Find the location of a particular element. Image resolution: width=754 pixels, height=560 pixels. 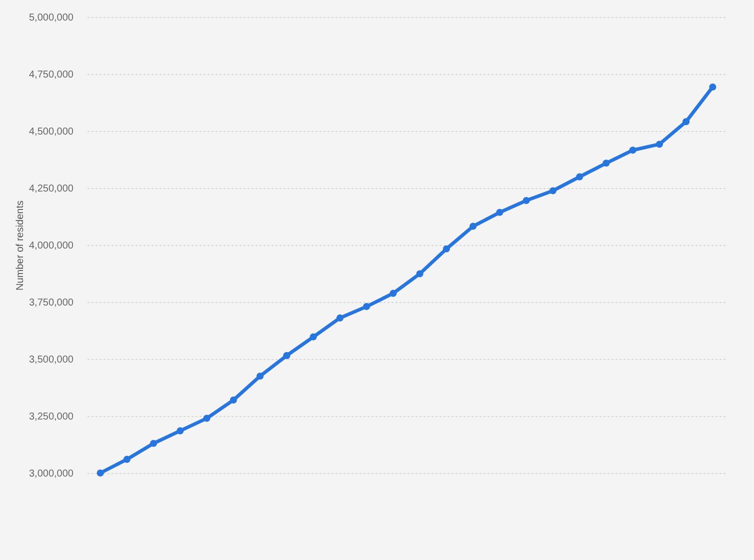

y-tick-label: 4,250,000 is located at coordinates (51, 189).